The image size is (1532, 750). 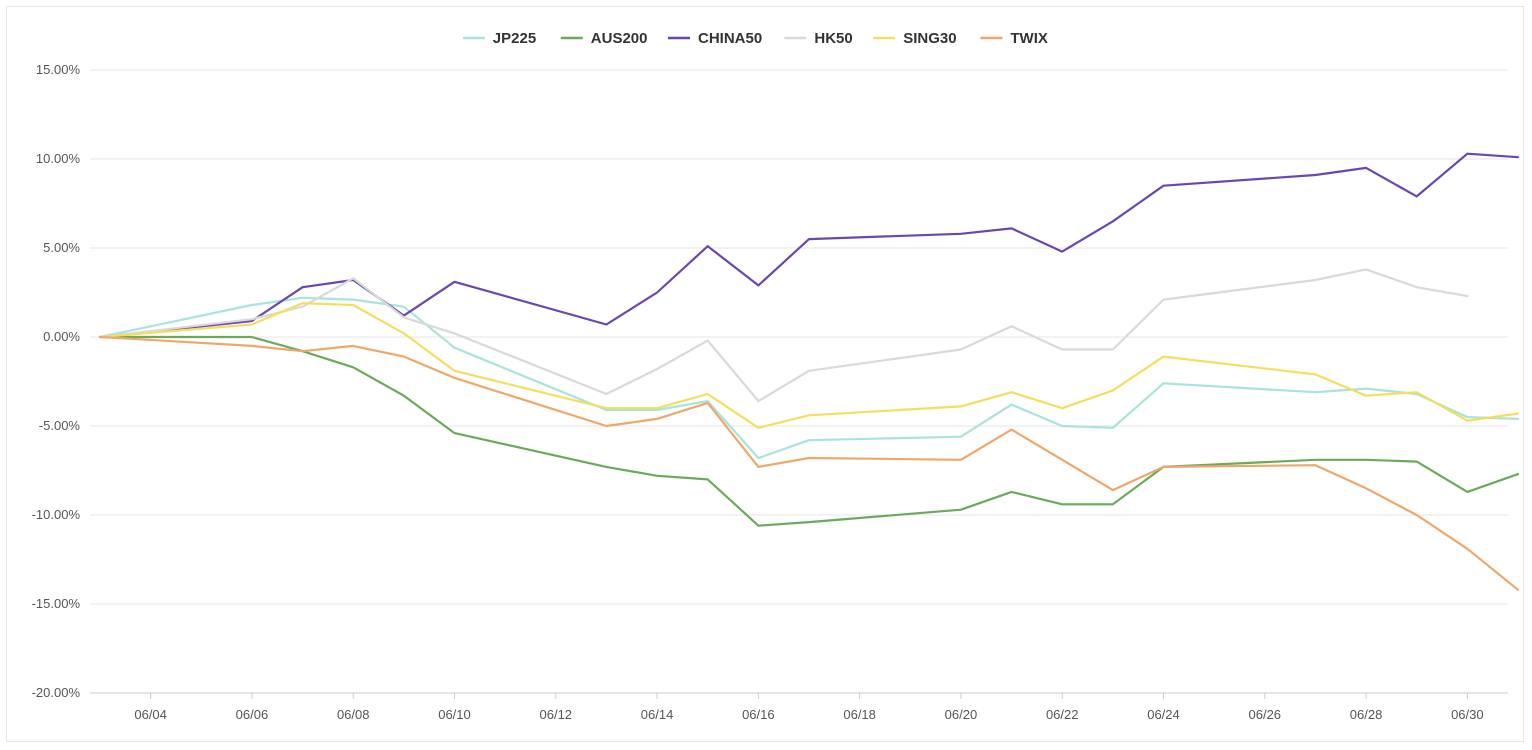 I want to click on x-tick-label: 06/06, so click(x=252, y=714).